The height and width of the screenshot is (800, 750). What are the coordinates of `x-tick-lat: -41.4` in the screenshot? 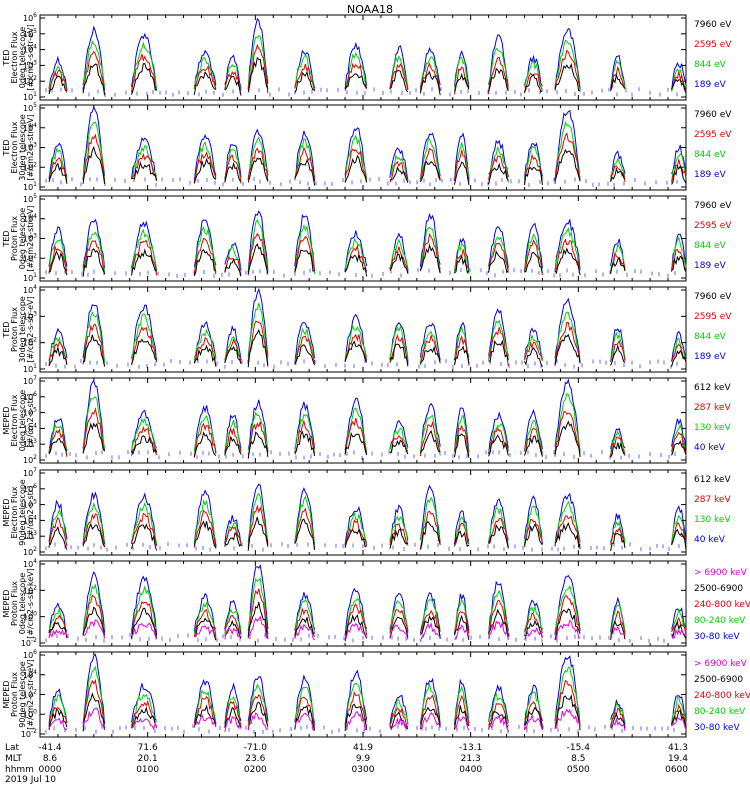 It's located at (50, 748).